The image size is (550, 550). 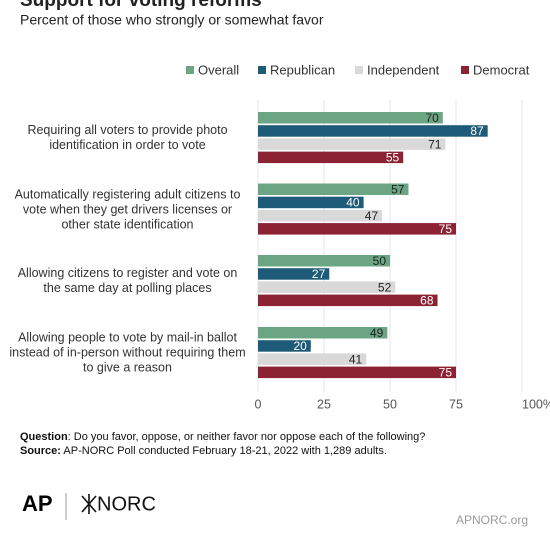 What do you see at coordinates (40, 451) in the screenshot?
I see `note-label: Source:` at bounding box center [40, 451].